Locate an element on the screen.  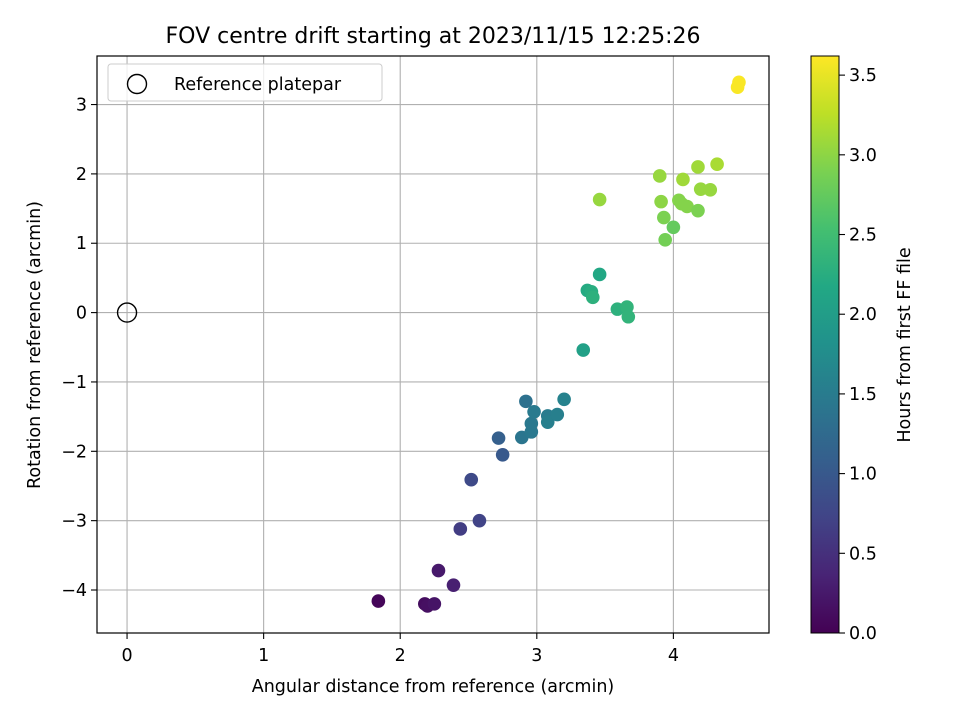
y-axis-label: Rotation from reference (arcmin) is located at coordinates (35, 345).